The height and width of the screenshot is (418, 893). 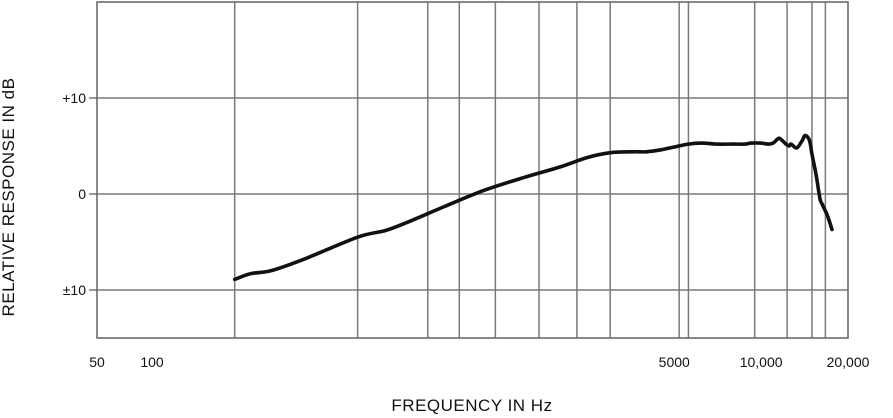 I want to click on x-tick-label: 100, so click(x=152, y=362).